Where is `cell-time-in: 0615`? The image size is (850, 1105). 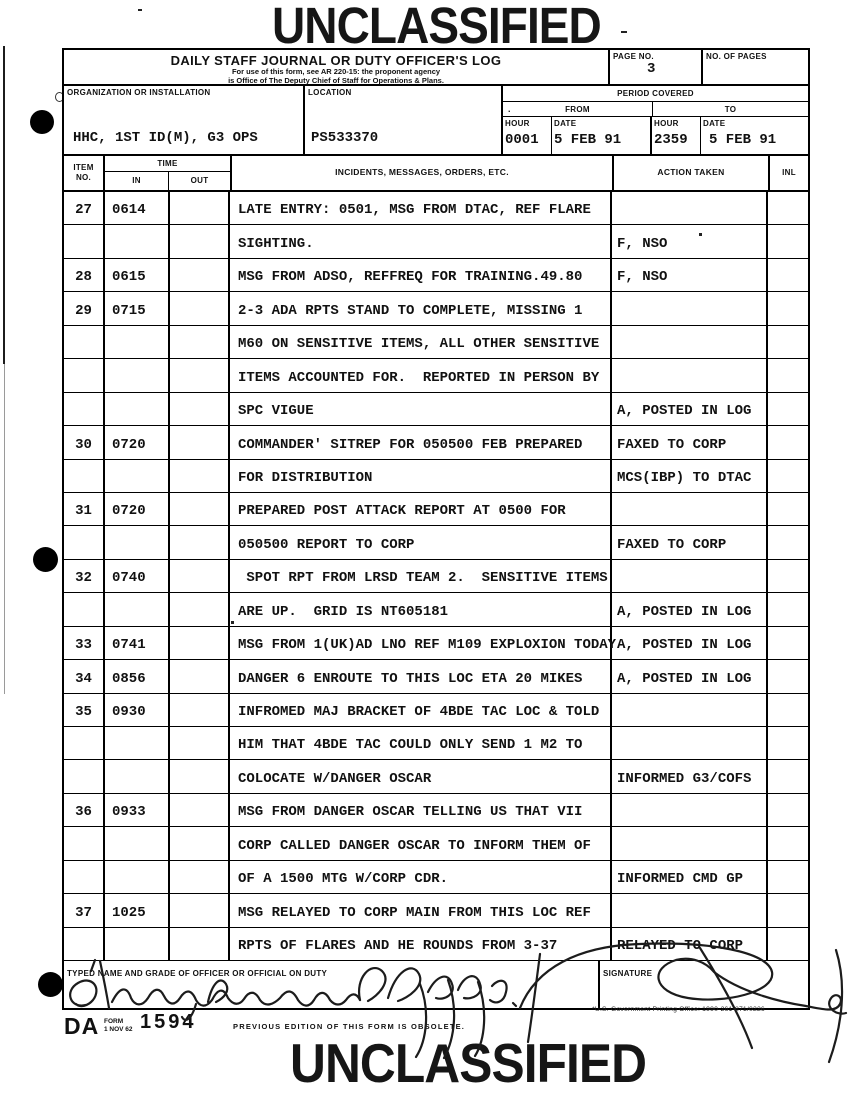 cell-time-in: 0615 is located at coordinates (137, 275).